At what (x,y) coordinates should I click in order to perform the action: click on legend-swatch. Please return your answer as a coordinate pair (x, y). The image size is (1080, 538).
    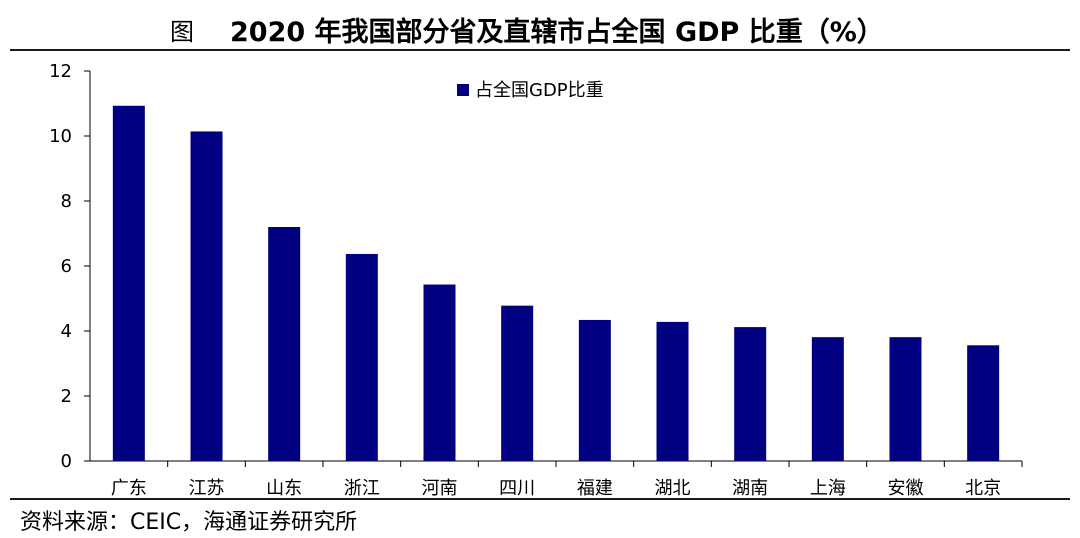
    Looking at the image, I should click on (463, 90).